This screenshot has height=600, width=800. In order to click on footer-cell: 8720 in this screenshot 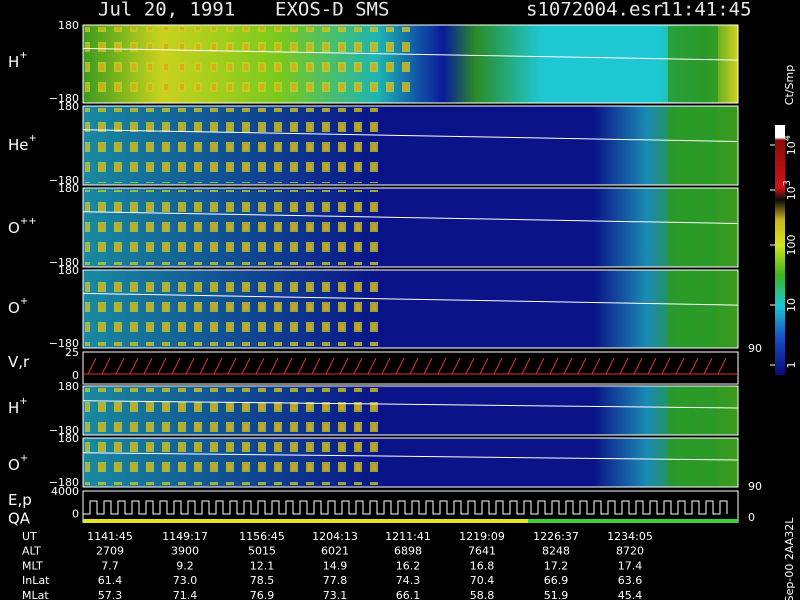, I will do `click(630, 551)`.